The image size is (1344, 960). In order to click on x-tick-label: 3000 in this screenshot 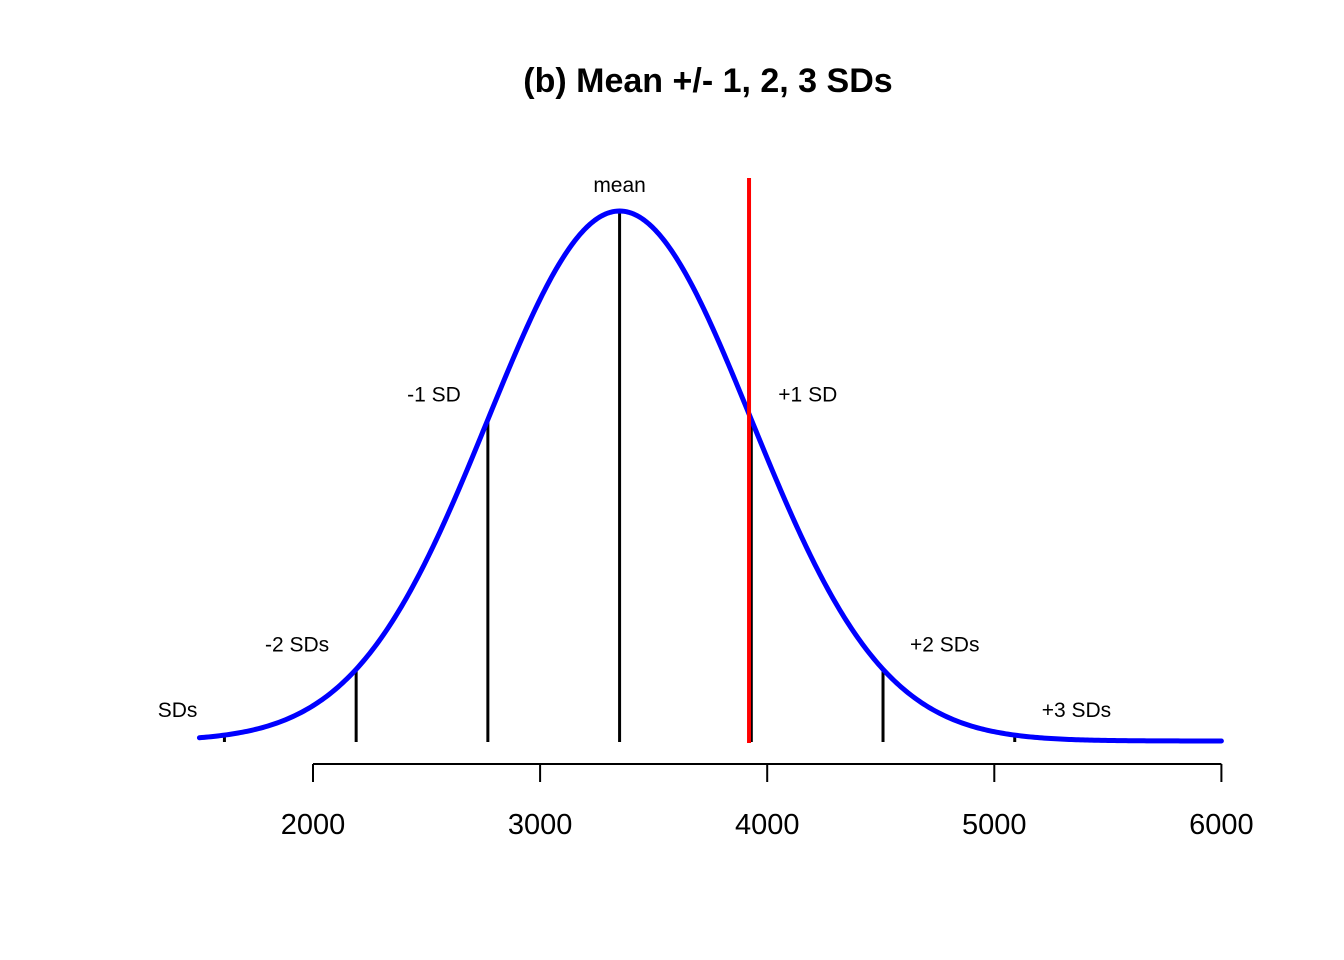, I will do `click(540, 825)`.